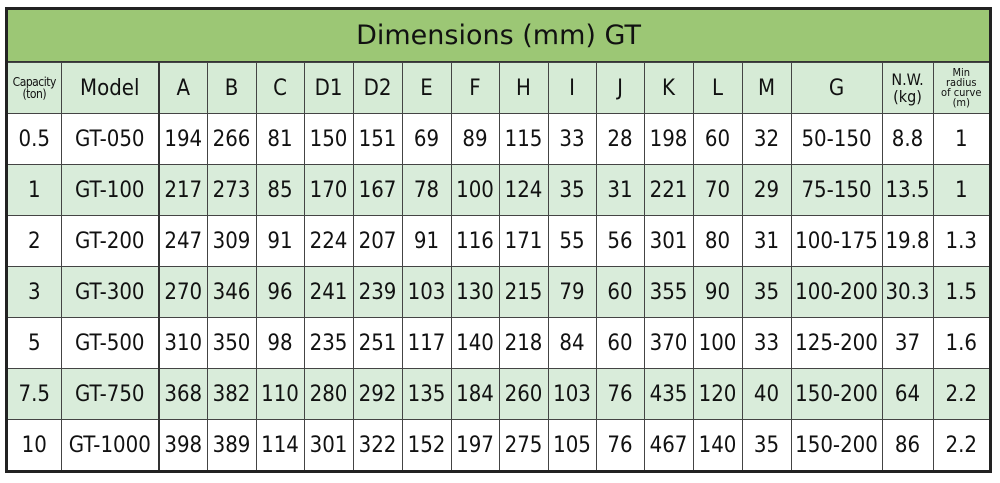 The height and width of the screenshot is (483, 1000). I want to click on header-net-weight: N.W. (kg), so click(907, 88).